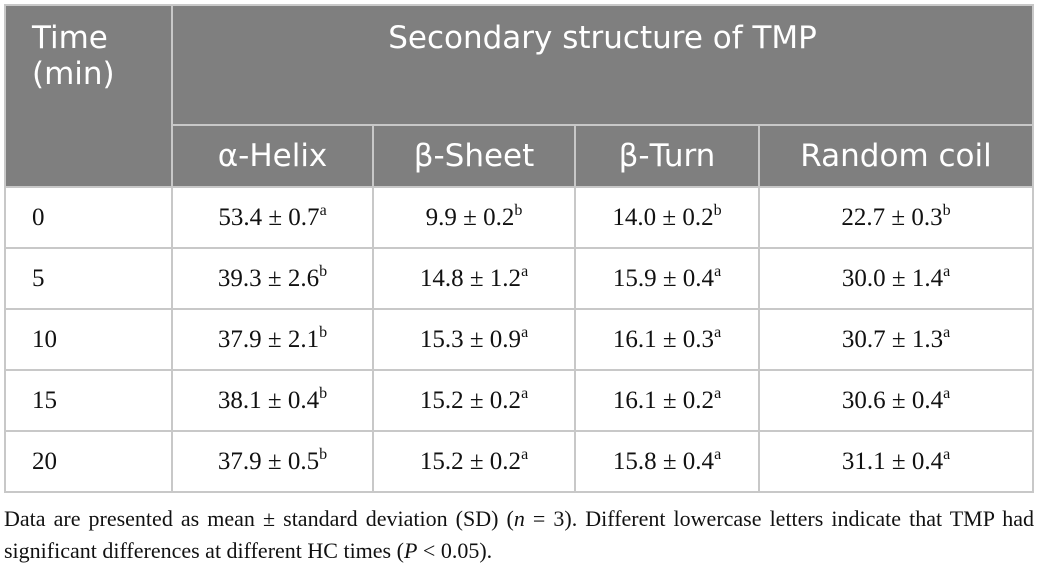 The height and width of the screenshot is (575, 1040). I want to click on cell-value: 53.4 ± 0.7a, so click(272, 217).